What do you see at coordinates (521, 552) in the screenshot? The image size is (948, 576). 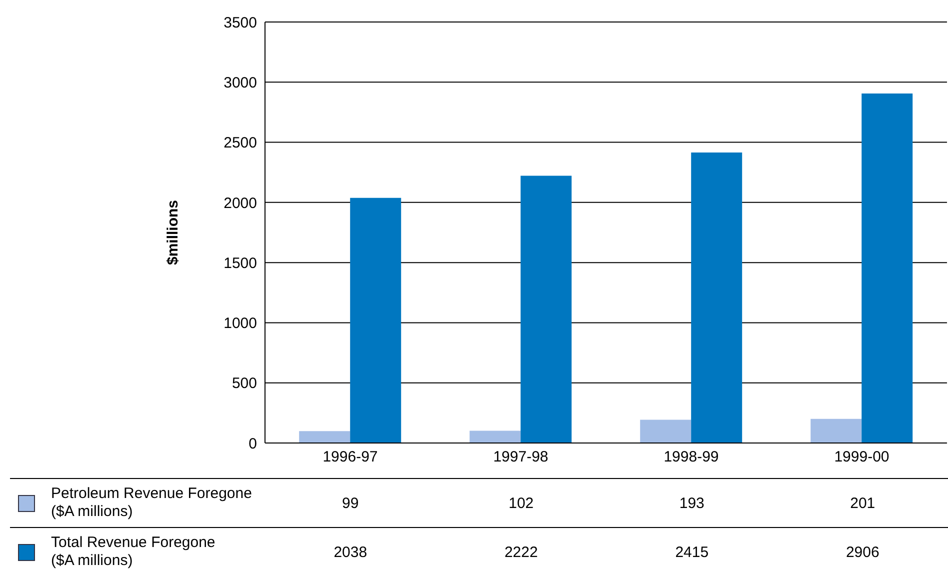 I see `data-label: 2222` at bounding box center [521, 552].